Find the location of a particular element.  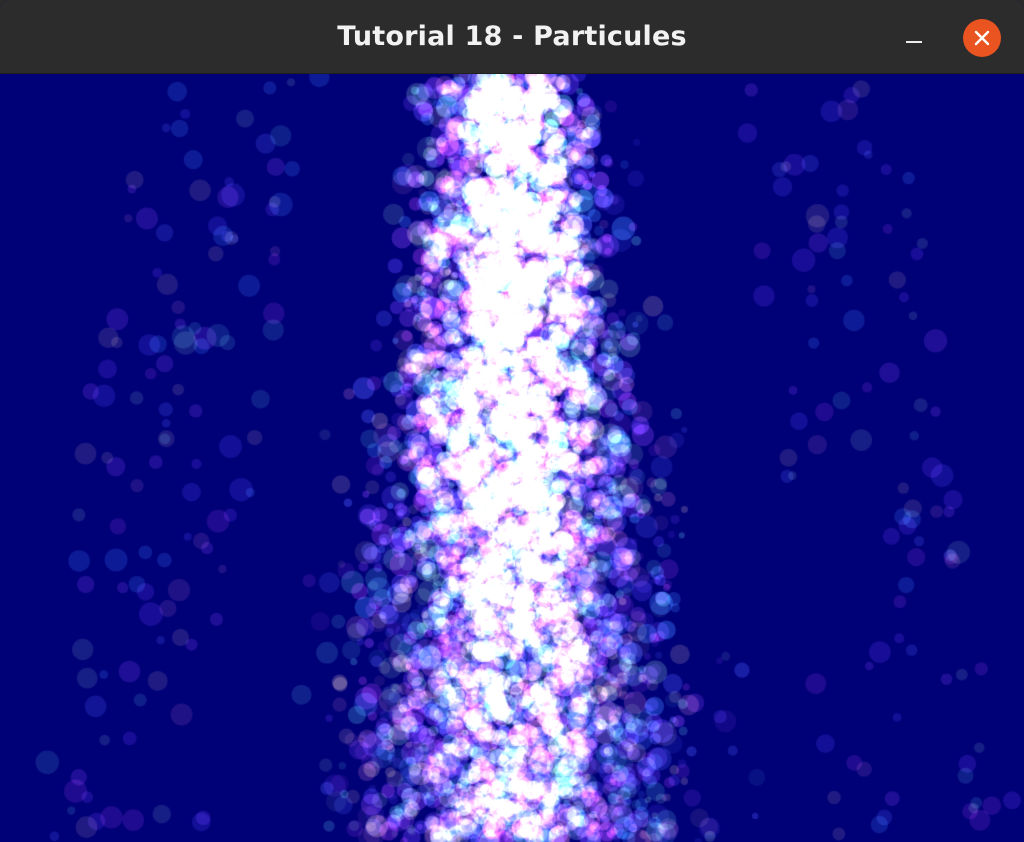

close-icon is located at coordinates (982, 38).